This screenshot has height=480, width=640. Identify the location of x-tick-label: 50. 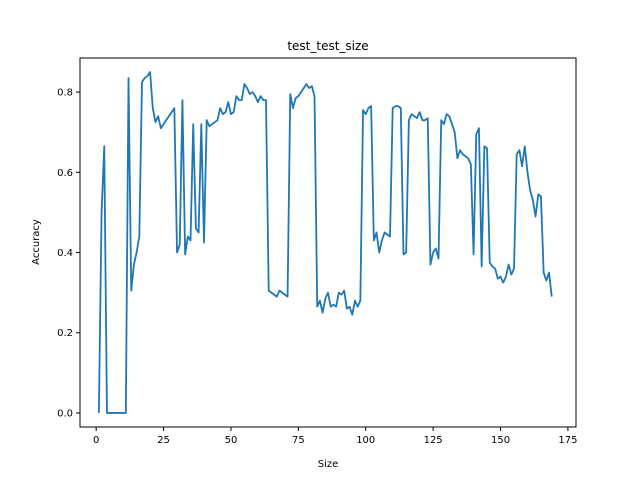
(231, 440).